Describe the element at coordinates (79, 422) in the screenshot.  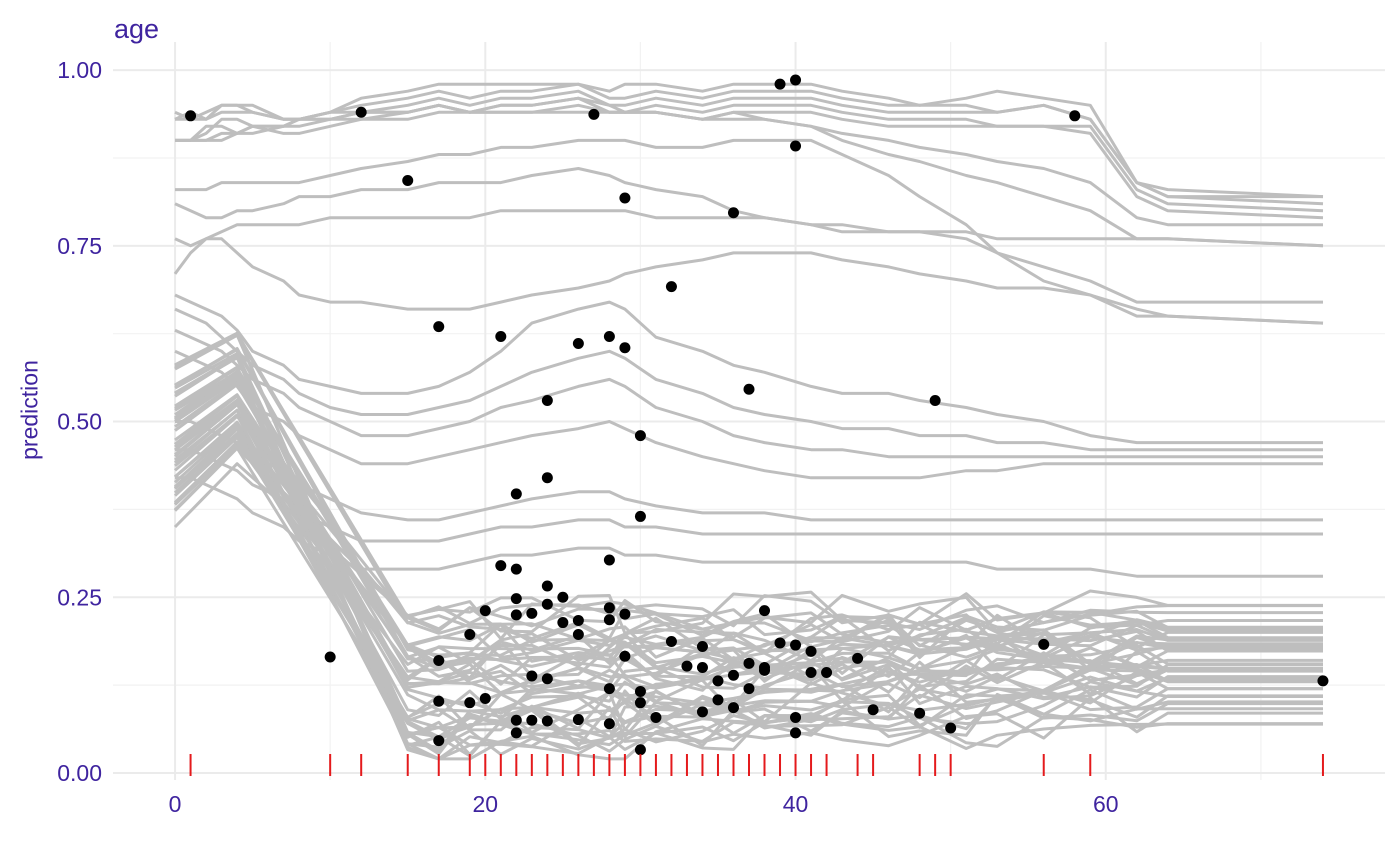
I see `y-tick-label: 0.50` at that location.